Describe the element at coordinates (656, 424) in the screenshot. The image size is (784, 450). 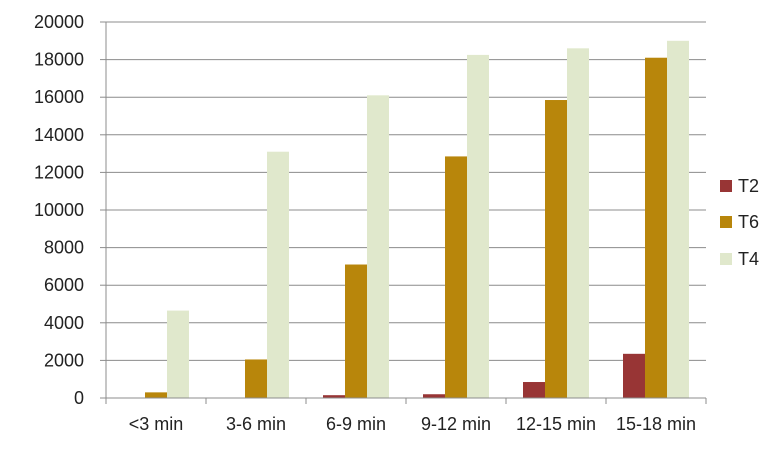
I see `x-tick-label: 15-18 min` at that location.